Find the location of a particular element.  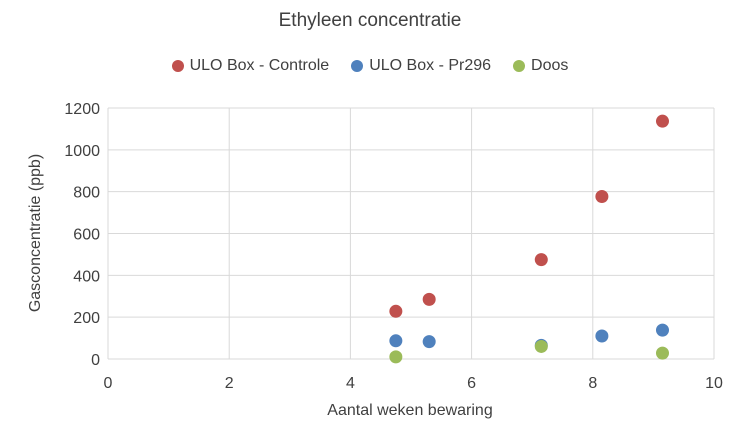

legend-marker-controle is located at coordinates (177, 66).